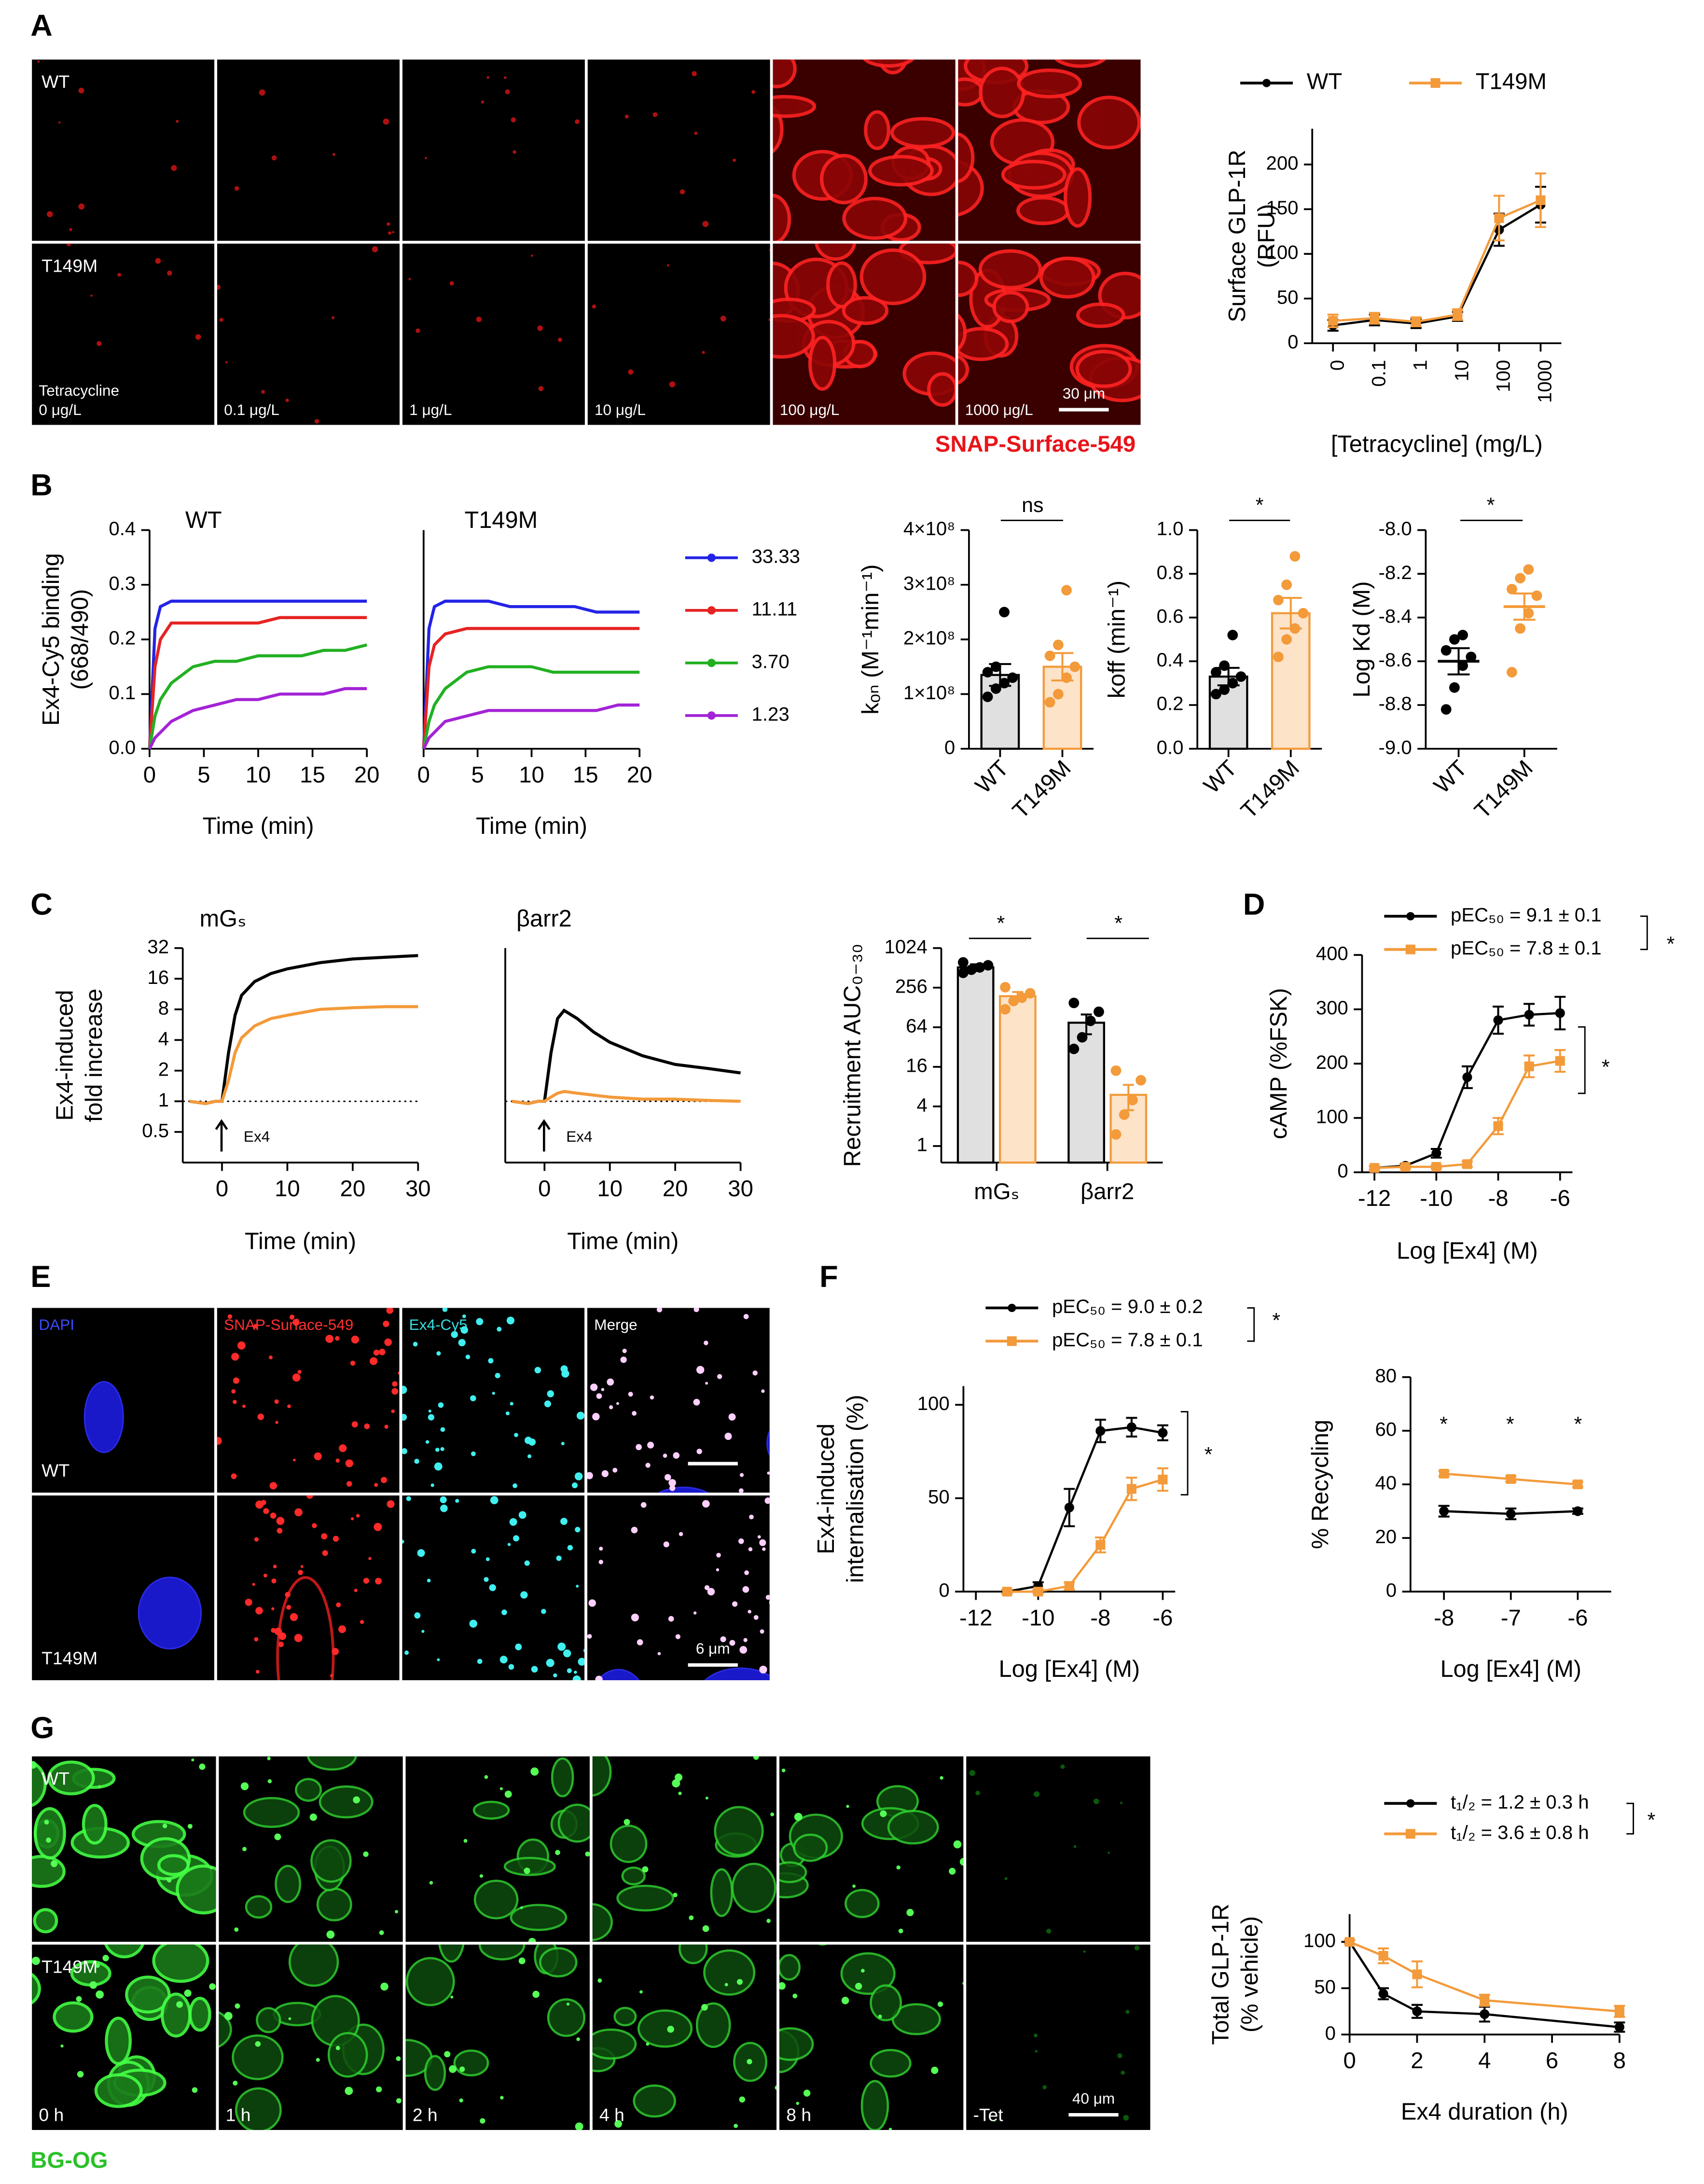 This screenshot has height=2184, width=1704. What do you see at coordinates (1279, 1063) in the screenshot?
I see `y-axis-label: cAMP (%FSK)` at bounding box center [1279, 1063].